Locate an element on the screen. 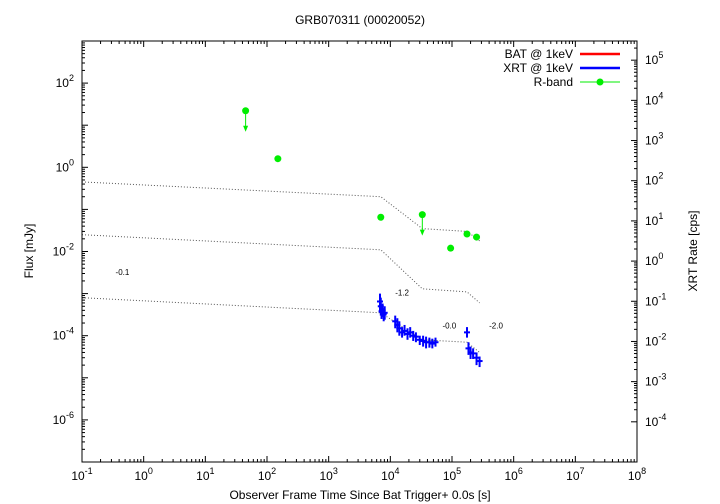 The width and height of the screenshot is (720, 504). y2-tick-label: 10⁻² is located at coordinates (655, 339).